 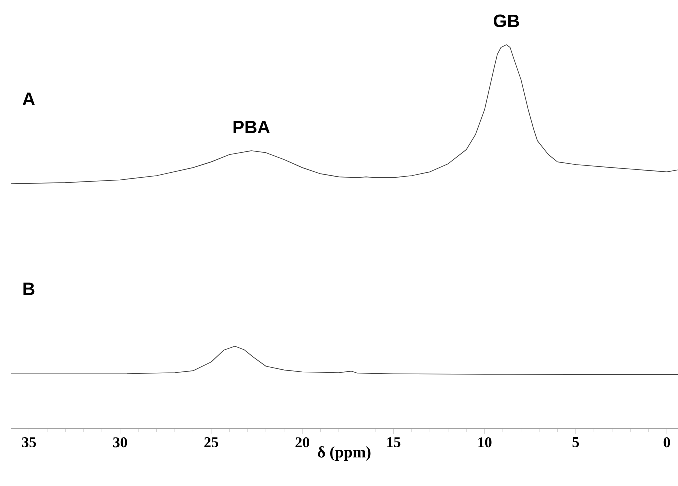 What do you see at coordinates (576, 443) in the screenshot?
I see `x-tick-label: 5` at bounding box center [576, 443].